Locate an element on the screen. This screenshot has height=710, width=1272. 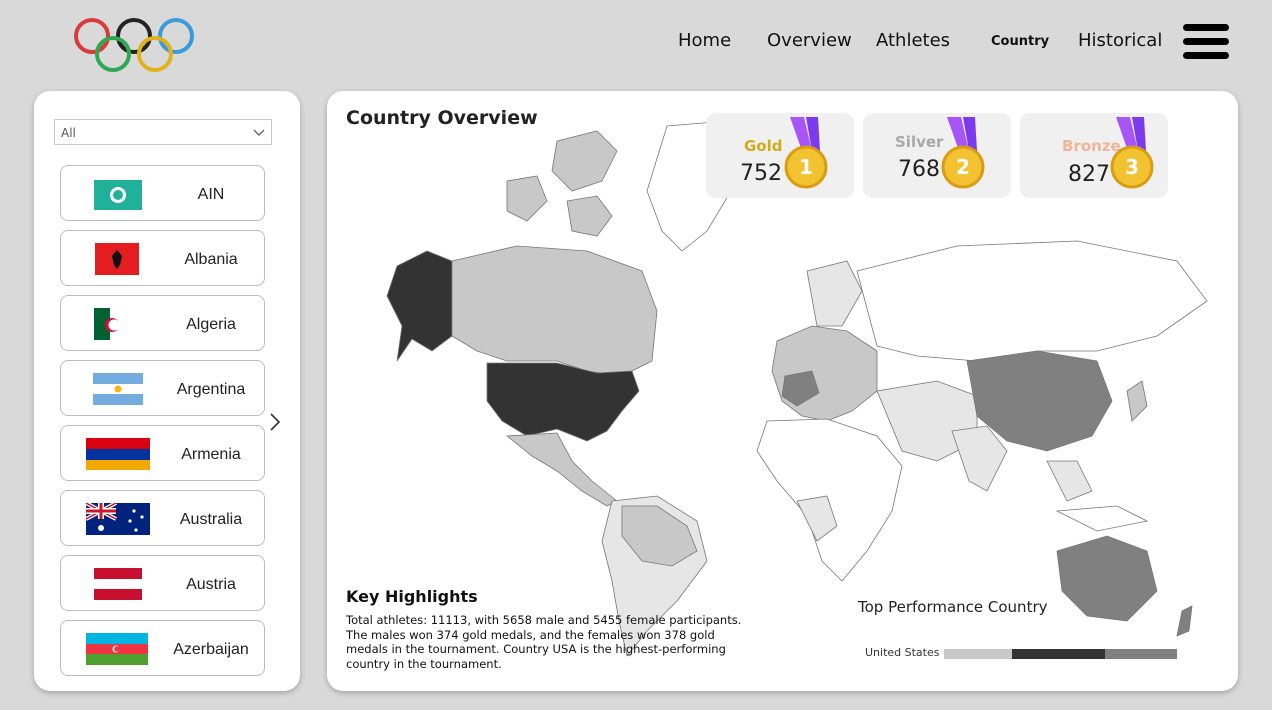
country-name: Australia is located at coordinates (211, 519).